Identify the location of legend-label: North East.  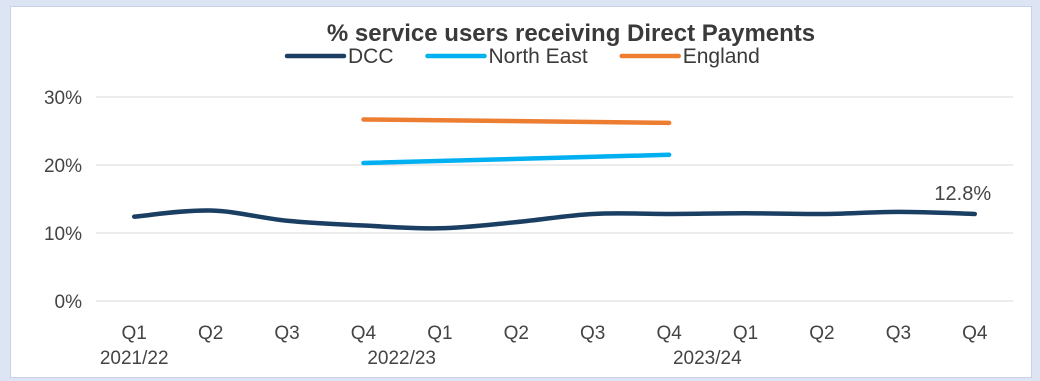
(538, 56).